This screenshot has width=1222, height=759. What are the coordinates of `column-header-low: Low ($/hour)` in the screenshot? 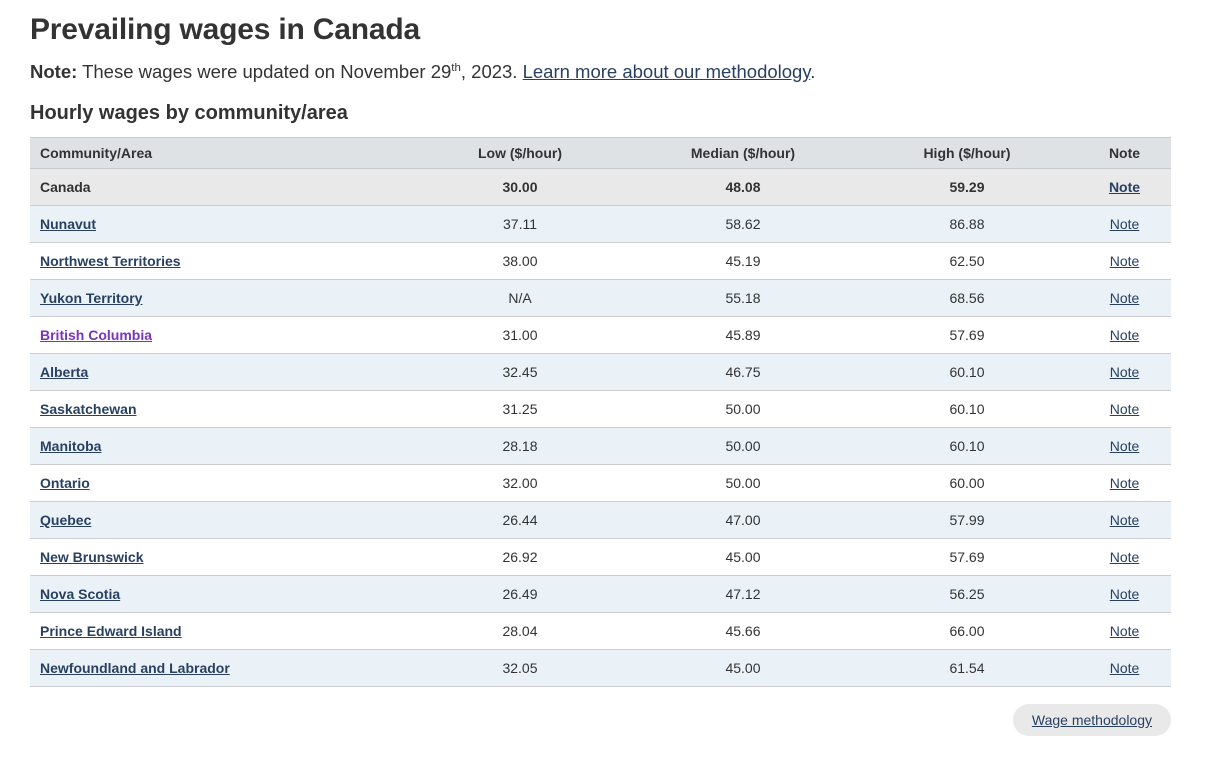 It's located at (520, 153).